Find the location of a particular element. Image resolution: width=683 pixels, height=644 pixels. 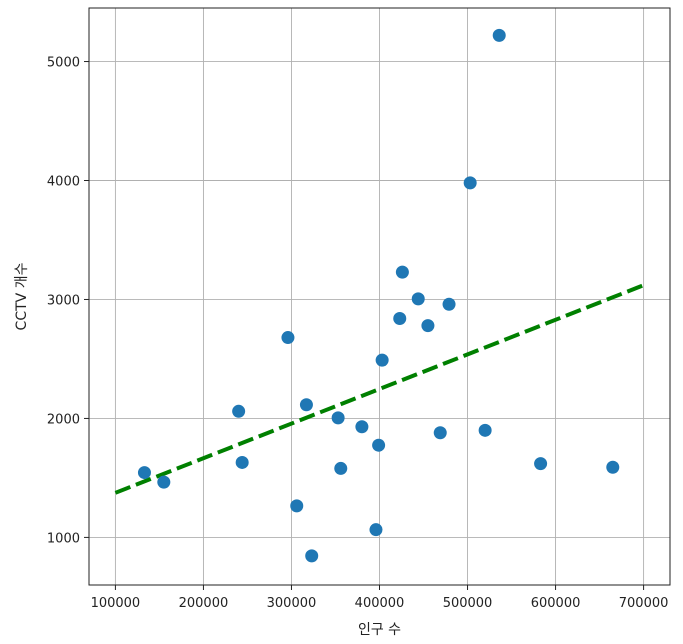

x-tick-label: 500000 is located at coordinates (468, 603).